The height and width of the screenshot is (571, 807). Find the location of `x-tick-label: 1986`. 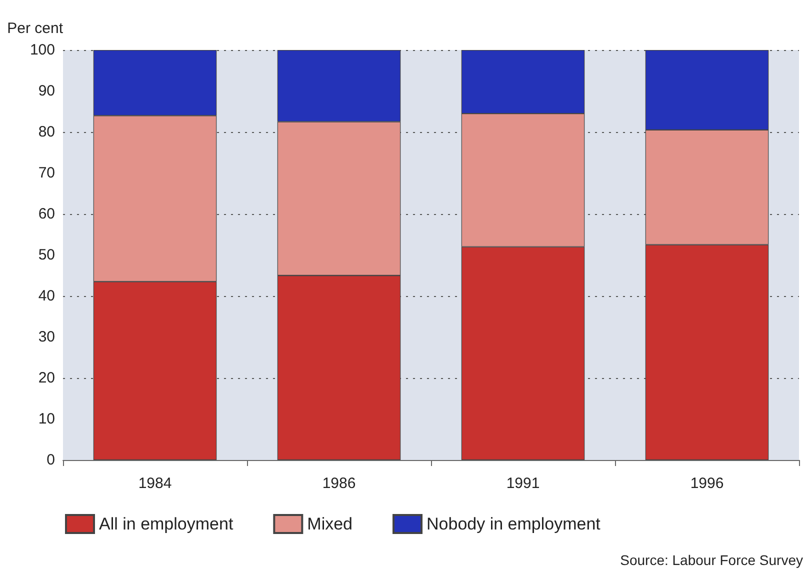

x-tick-label: 1986 is located at coordinates (339, 483).